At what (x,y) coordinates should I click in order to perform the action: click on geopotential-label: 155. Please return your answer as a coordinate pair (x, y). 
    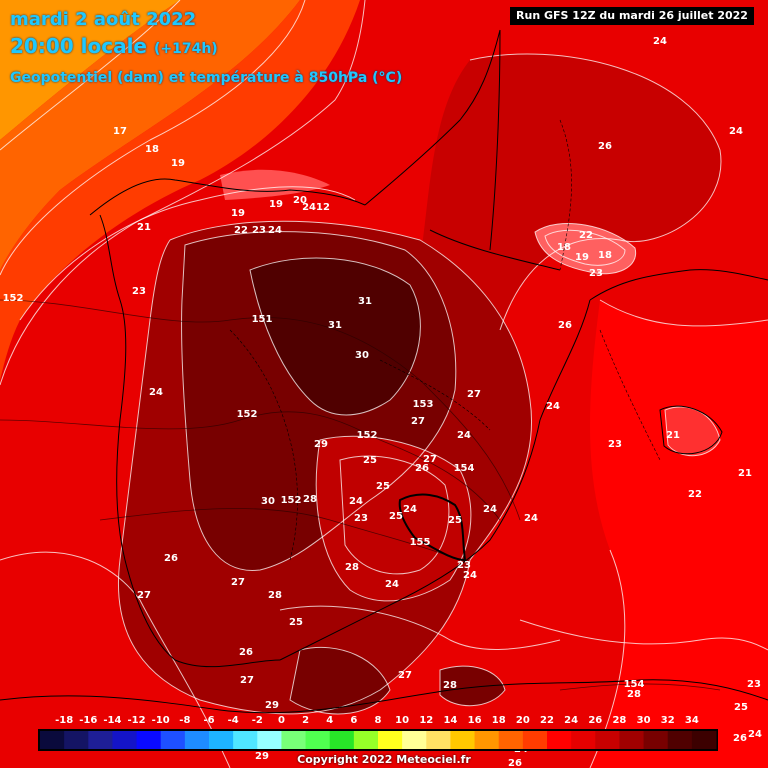
    Looking at the image, I should click on (420, 542).